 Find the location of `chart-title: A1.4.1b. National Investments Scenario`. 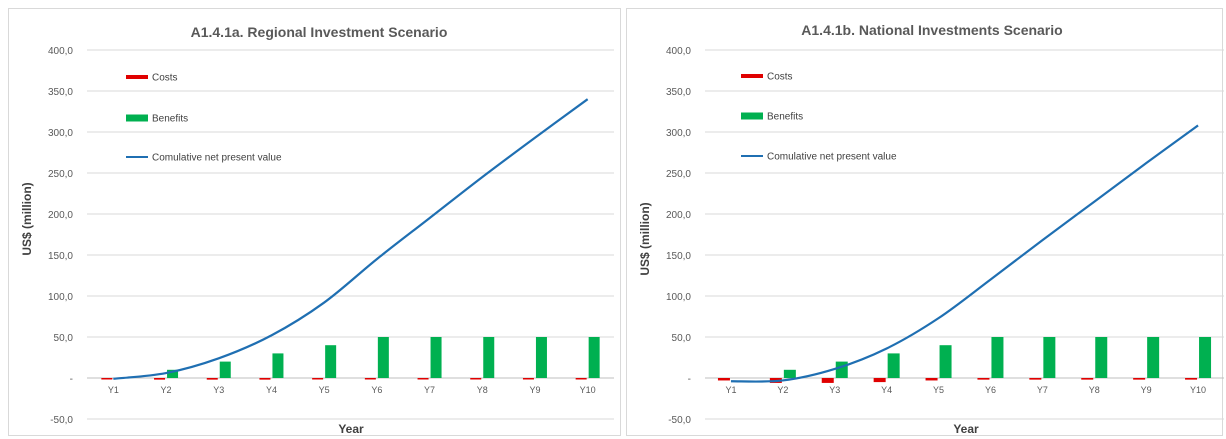

chart-title: A1.4.1b. National Investments Scenario is located at coordinates (931, 30).